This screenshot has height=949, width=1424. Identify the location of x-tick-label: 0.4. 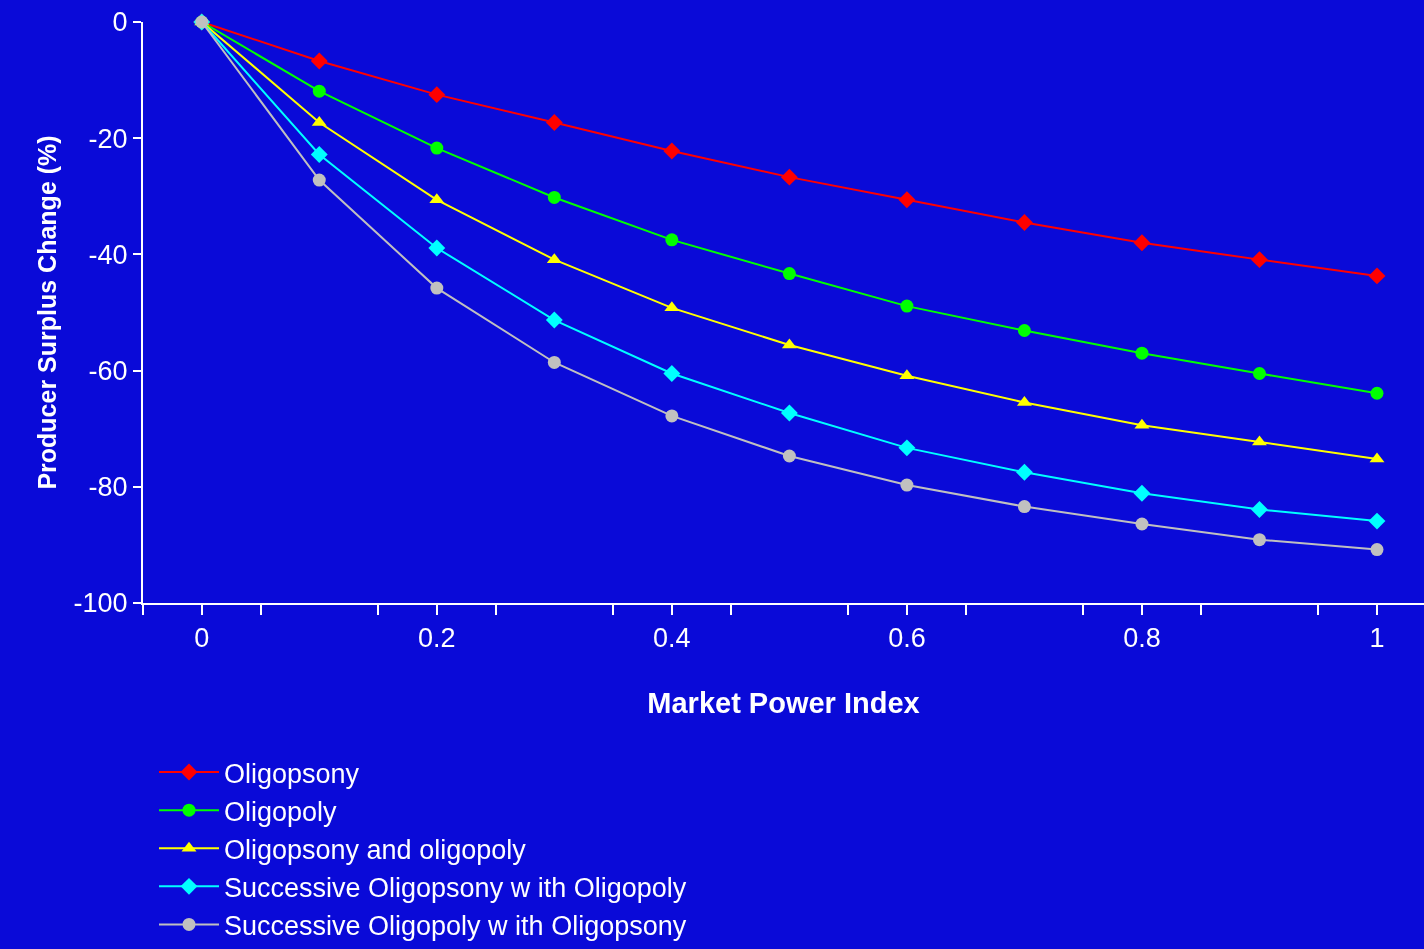
(672, 638).